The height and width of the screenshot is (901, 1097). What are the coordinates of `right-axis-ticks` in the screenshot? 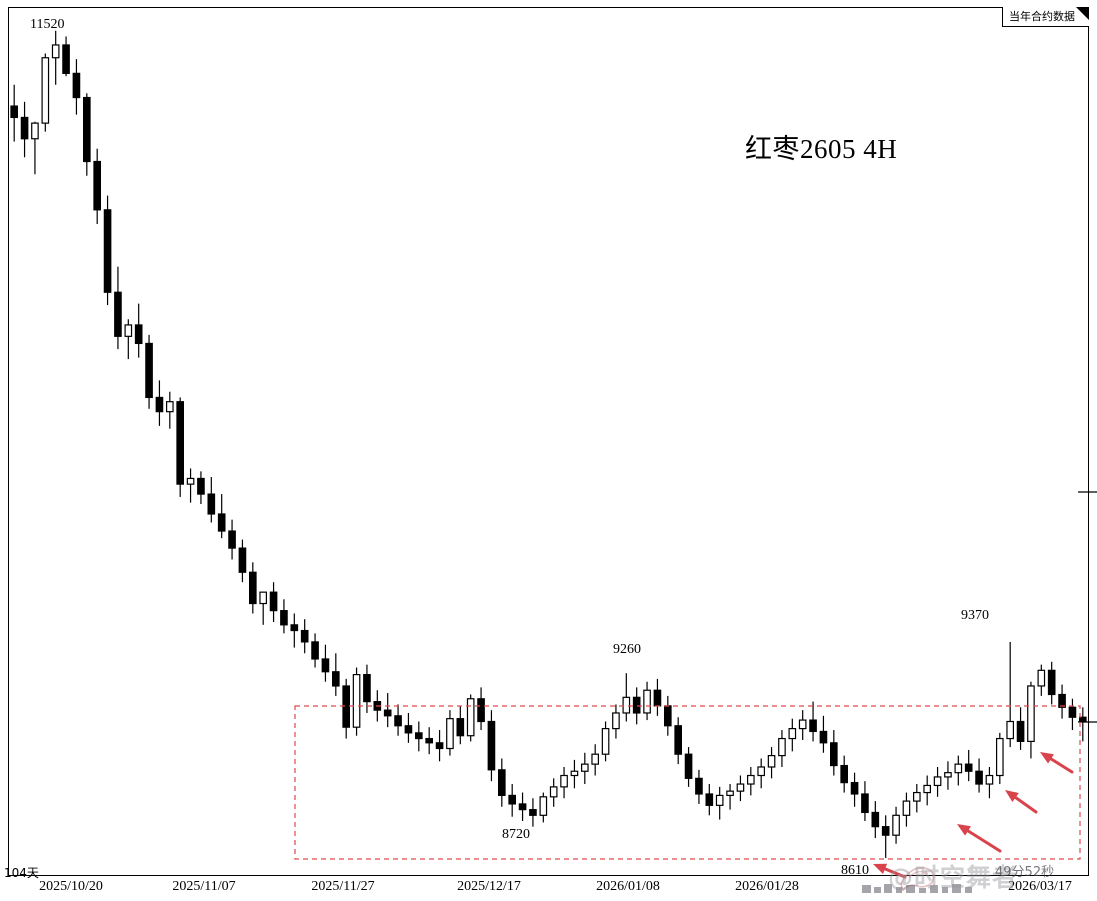 It's located at (1087, 607).